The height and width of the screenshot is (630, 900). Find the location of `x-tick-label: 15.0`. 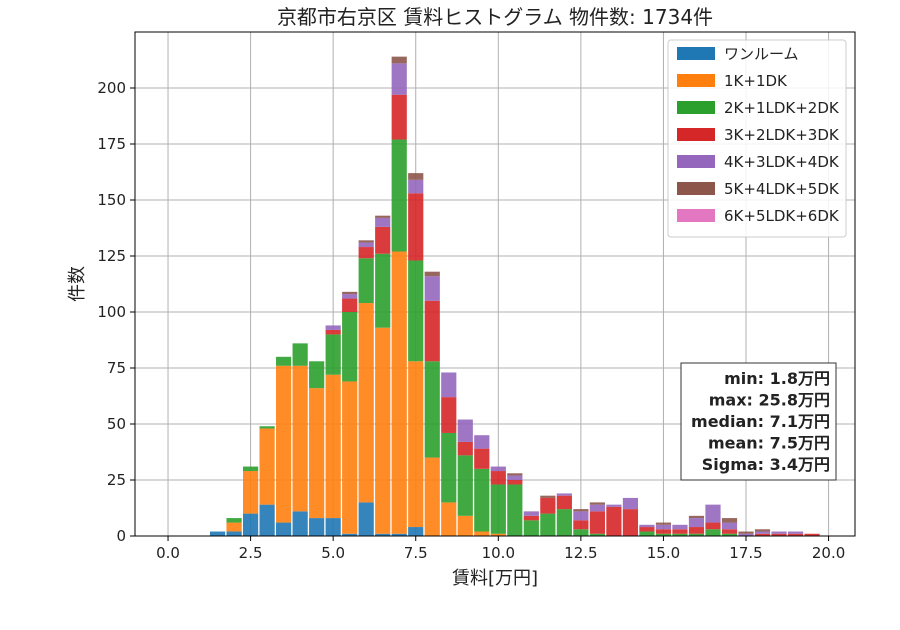

x-tick-label: 15.0 is located at coordinates (663, 553).